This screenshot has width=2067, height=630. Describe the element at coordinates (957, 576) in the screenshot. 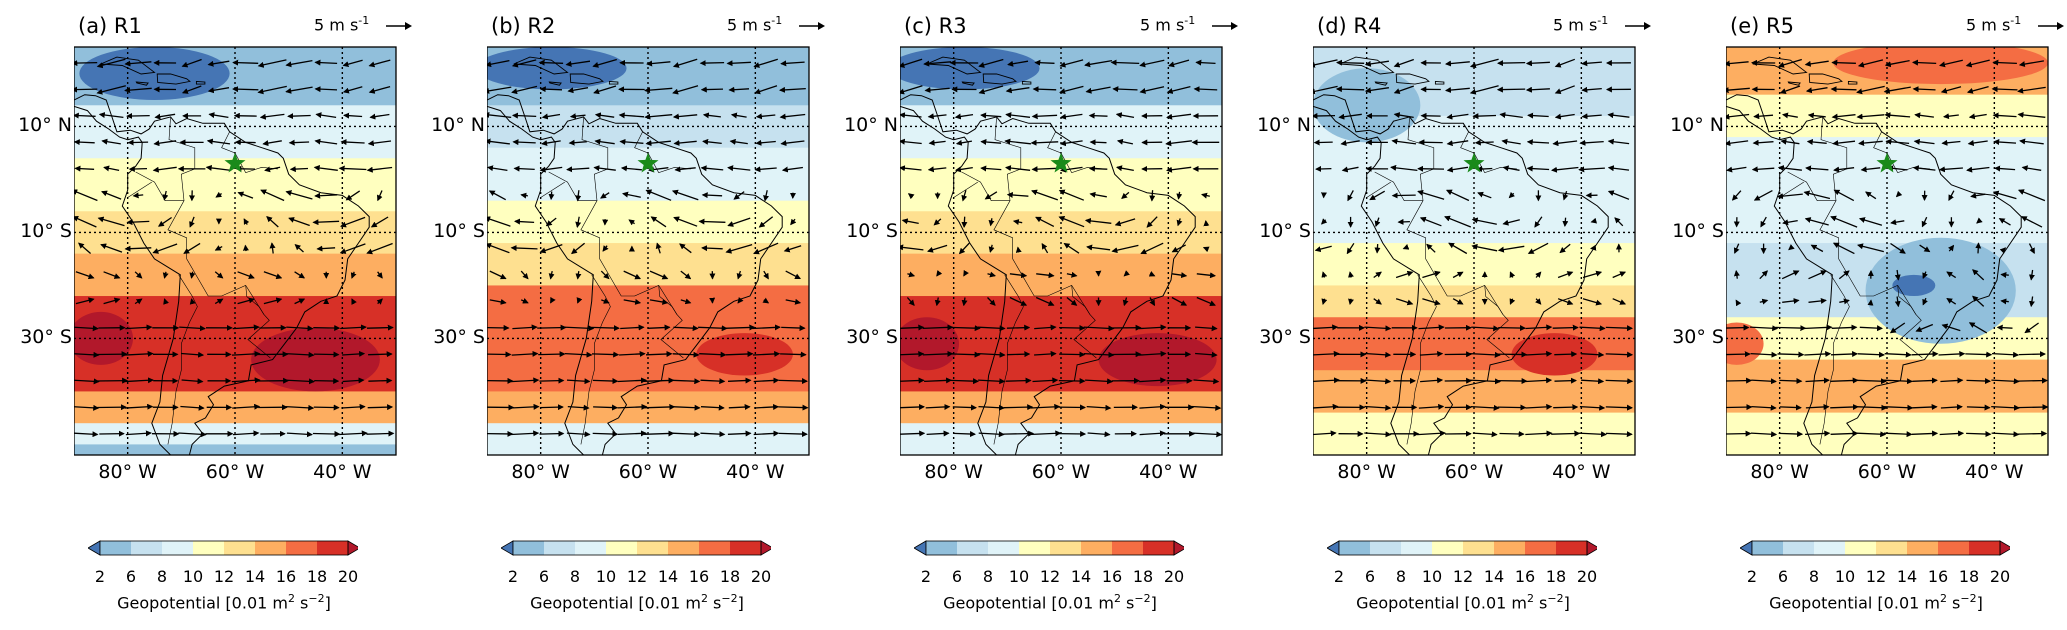

I see `colorbar-tick-label: 6` at that location.